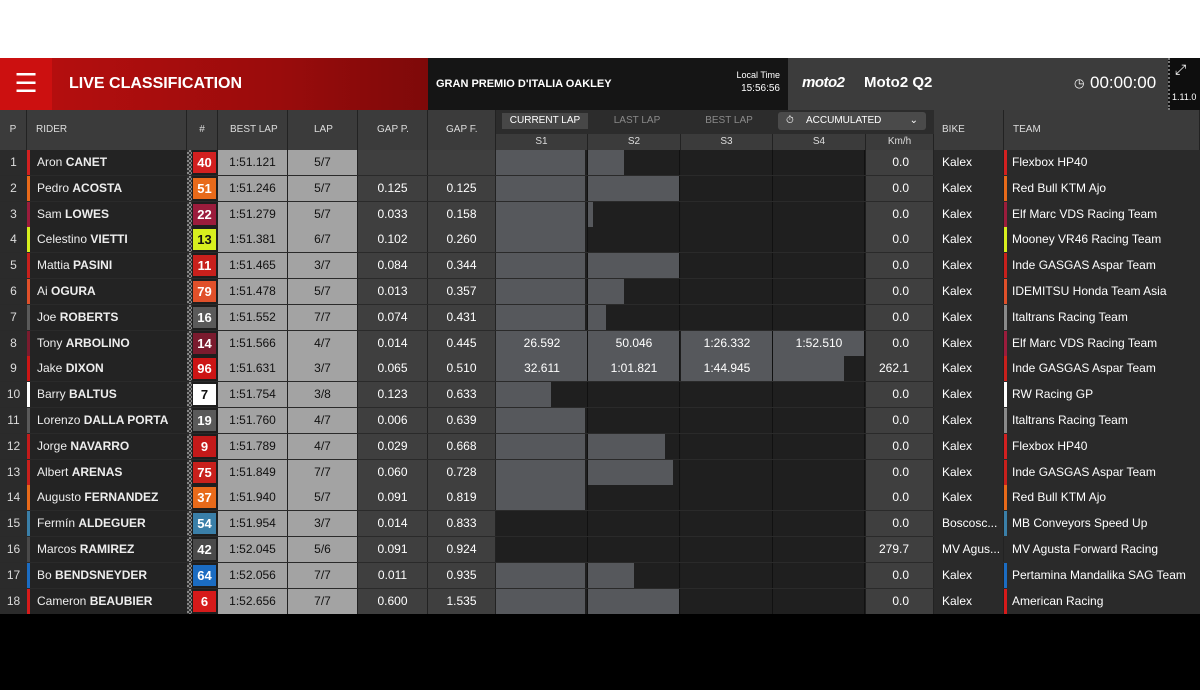  Describe the element at coordinates (108, 240) in the screenshot. I see `rider-name: Celestino VIETTI` at that location.